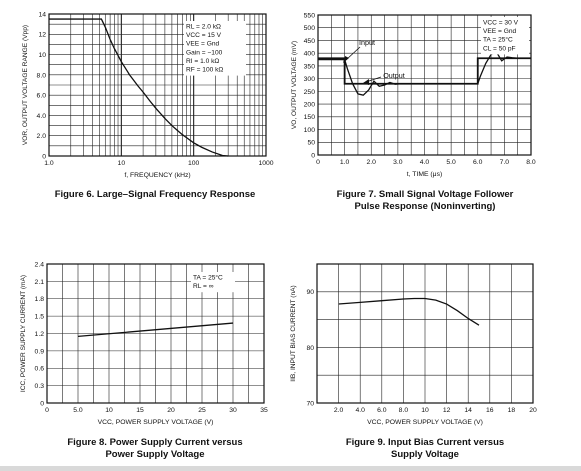  What do you see at coordinates (42, 403) in the screenshot?
I see `fig8-y-tick-label: 0` at bounding box center [42, 403].